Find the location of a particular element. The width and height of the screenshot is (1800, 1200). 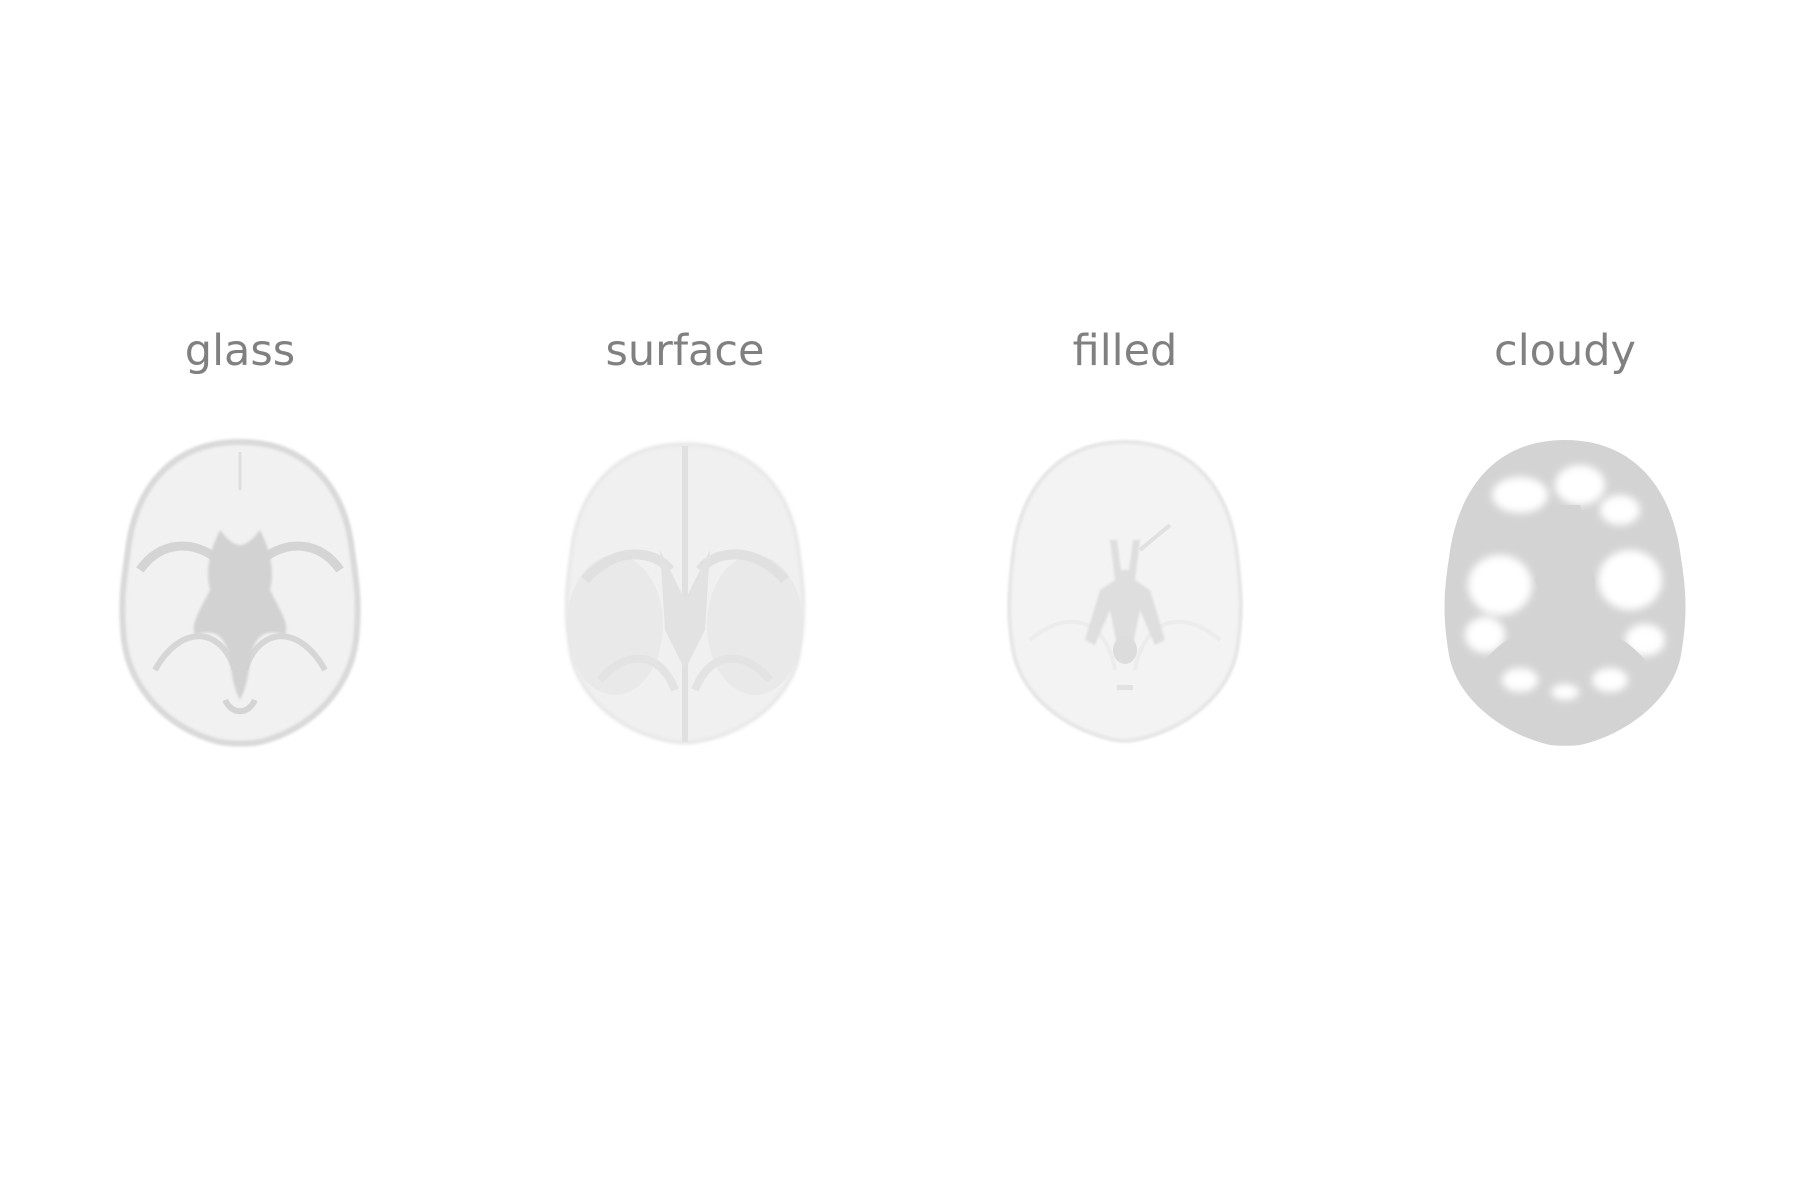

panel-surface: surface is located at coordinates (685, 560).